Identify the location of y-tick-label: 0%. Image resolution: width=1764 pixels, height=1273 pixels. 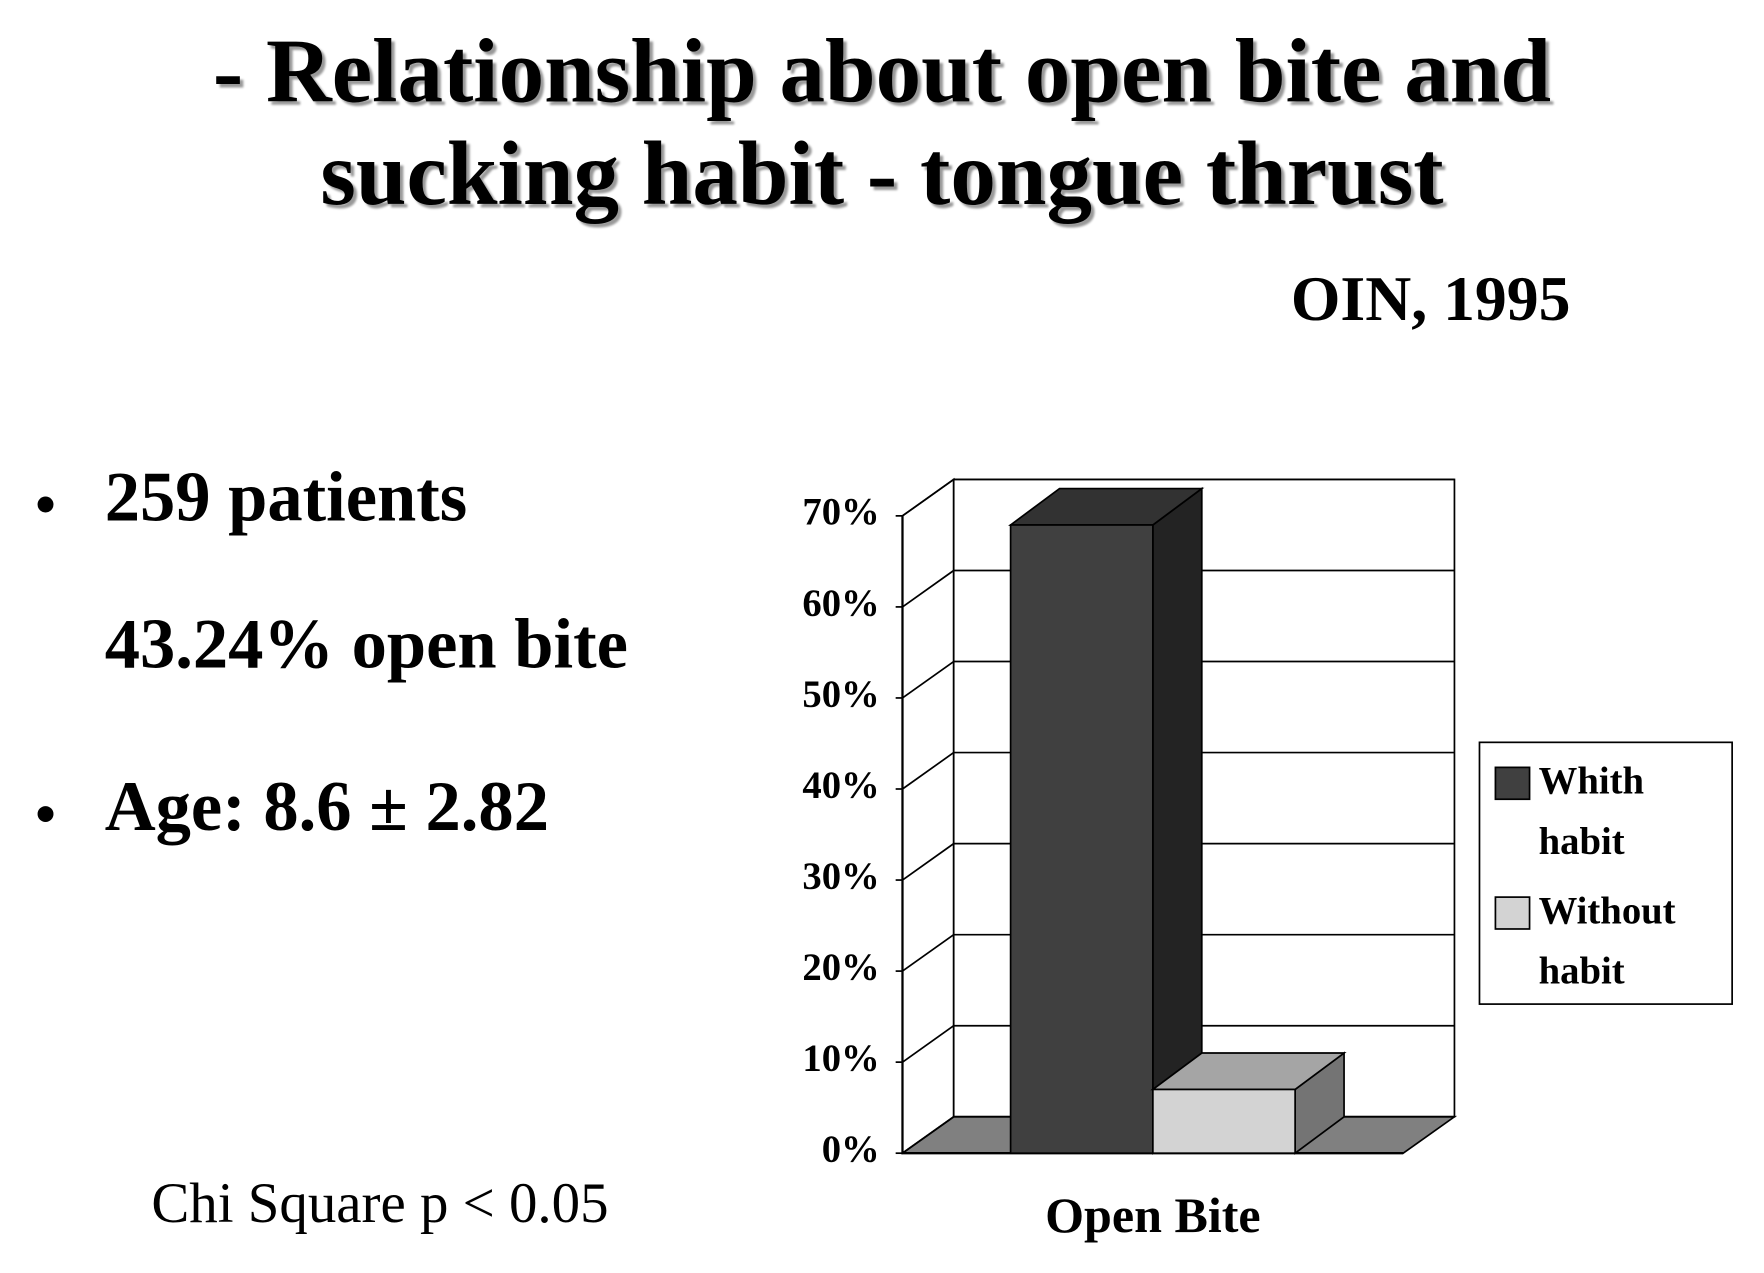
(851, 1150).